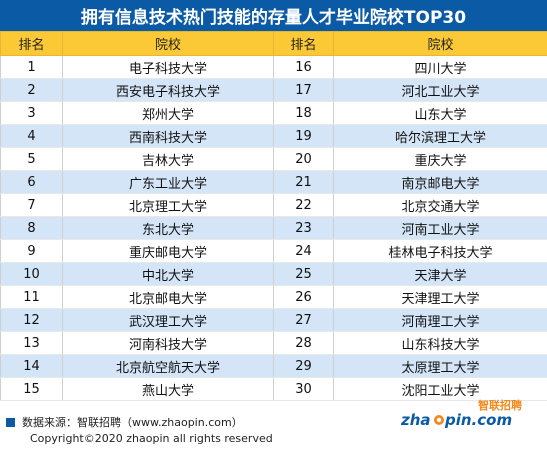 Image resolution: width=547 pixels, height=451 pixels. What do you see at coordinates (478, 419) in the screenshot?
I see `logo-en-right: pin.com` at bounding box center [478, 419].